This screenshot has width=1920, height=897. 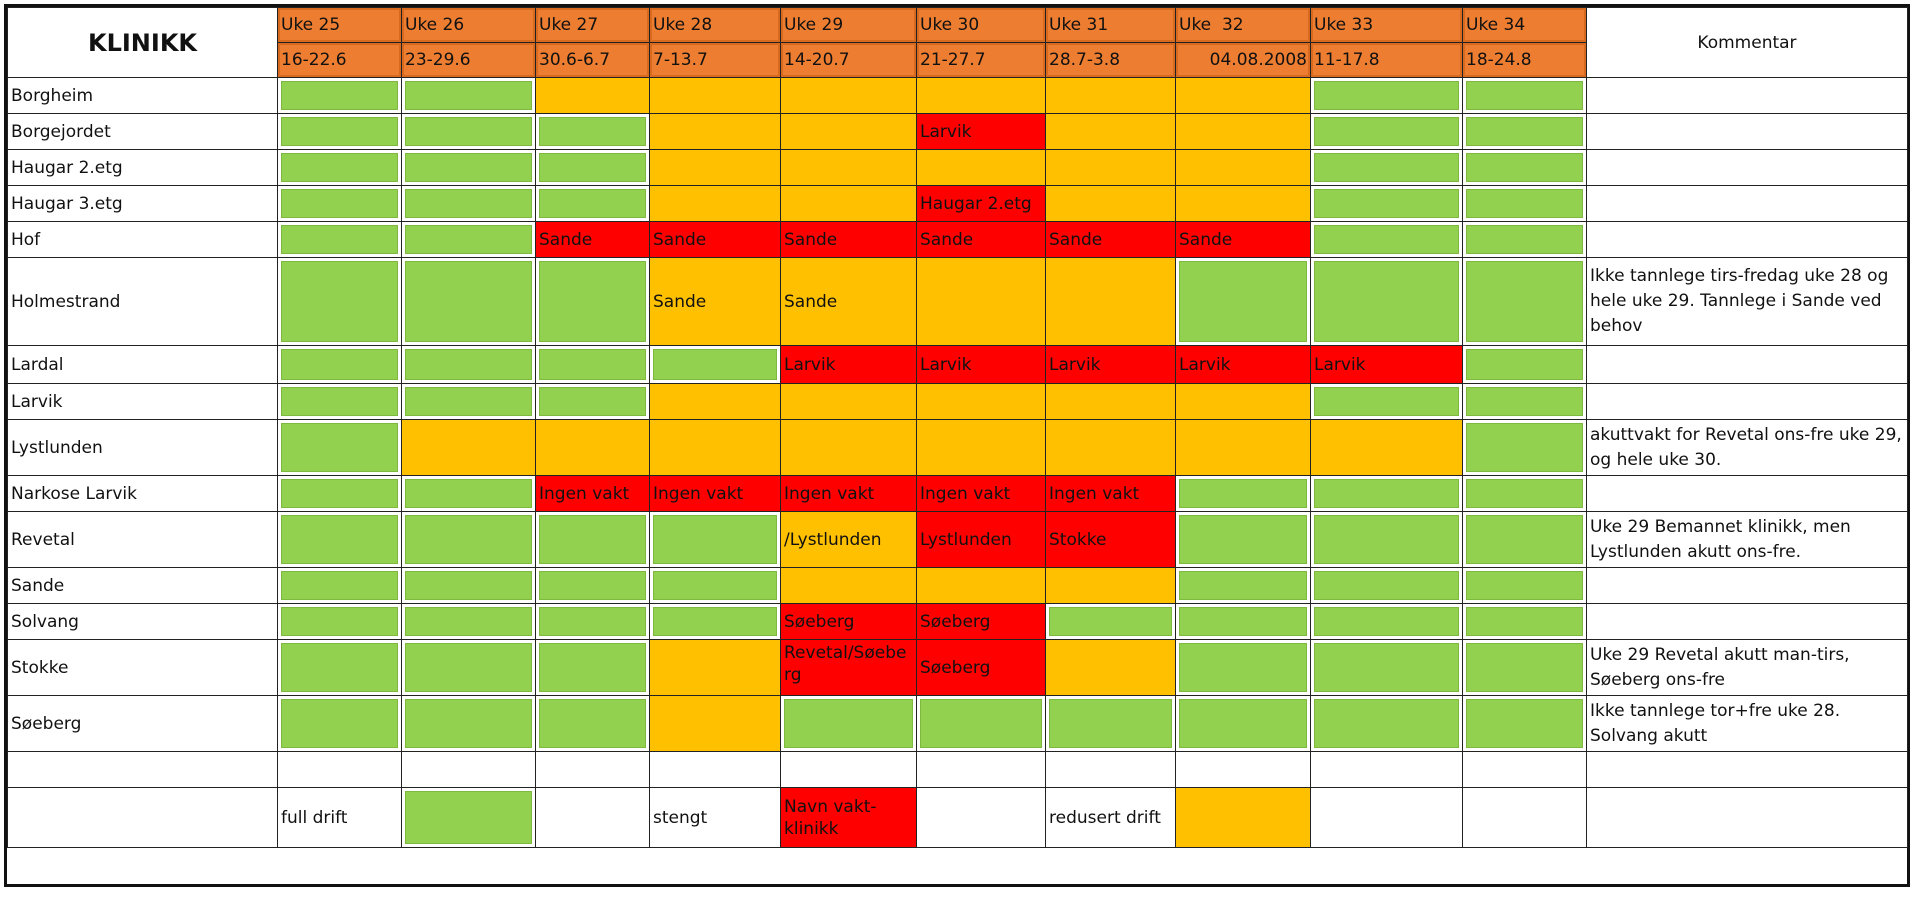 What do you see at coordinates (957, 364) in the screenshot?
I see `table-row: Lardal Larvik Larvik Larvik Larvik Larvik` at bounding box center [957, 364].